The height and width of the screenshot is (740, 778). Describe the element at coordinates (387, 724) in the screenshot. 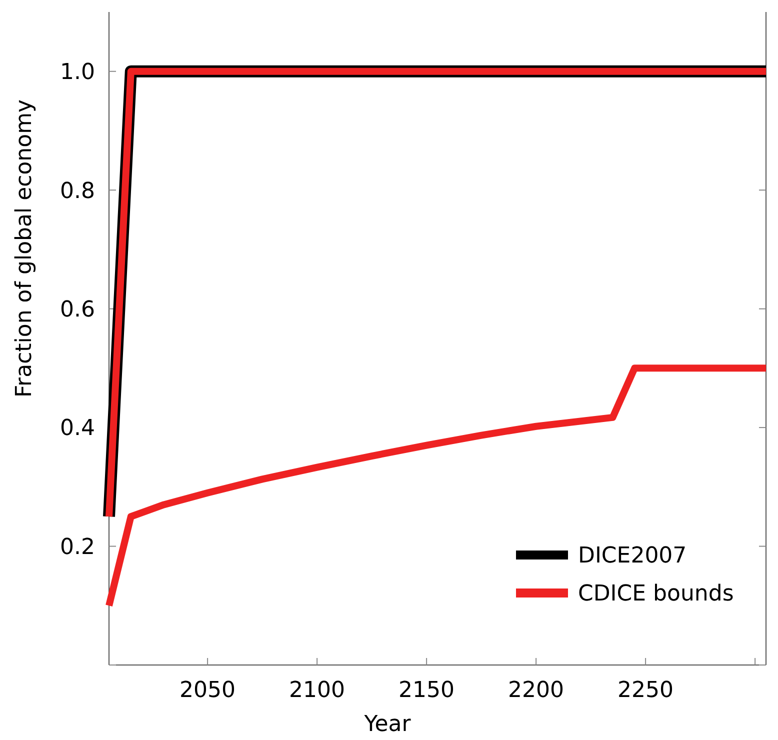

I see `x-axis-title: Year` at that location.